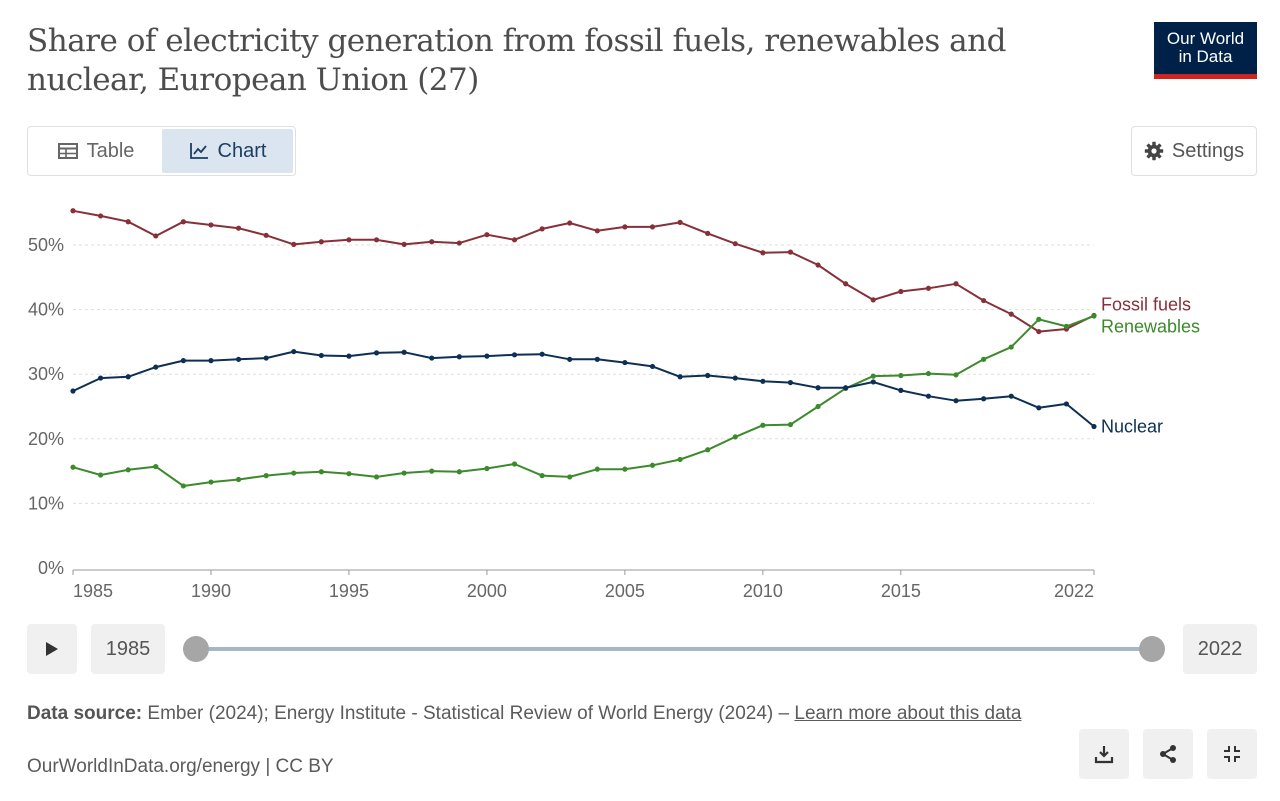 The height and width of the screenshot is (801, 1280). I want to click on series-label: Fossil fuels, so click(1146, 305).